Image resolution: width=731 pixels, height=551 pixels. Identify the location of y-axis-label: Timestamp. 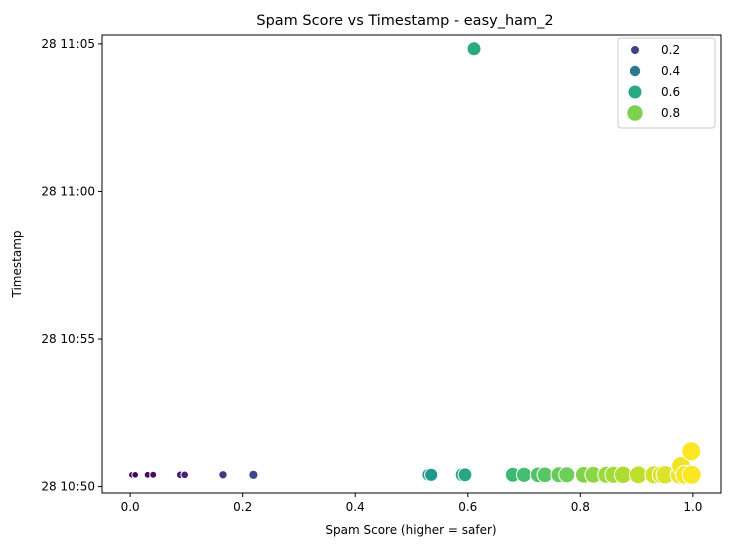
(17, 265).